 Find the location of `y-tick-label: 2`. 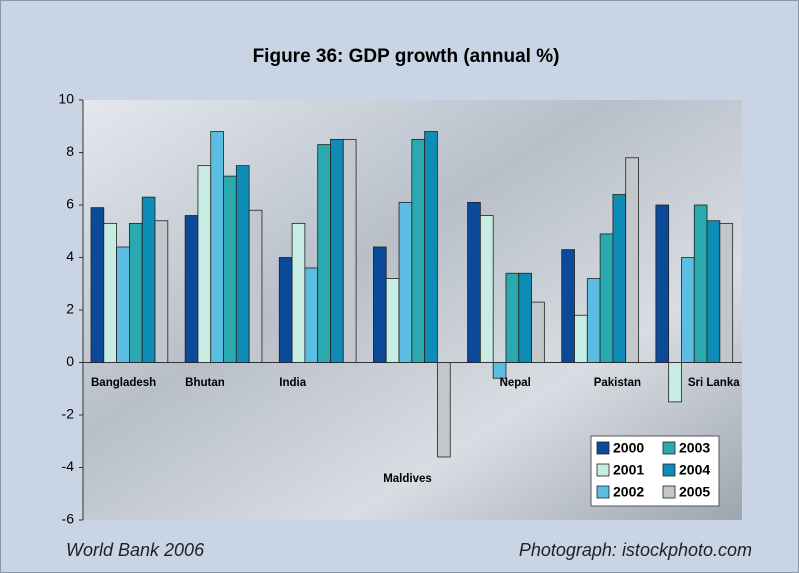

y-tick-label: 2 is located at coordinates (70, 309).